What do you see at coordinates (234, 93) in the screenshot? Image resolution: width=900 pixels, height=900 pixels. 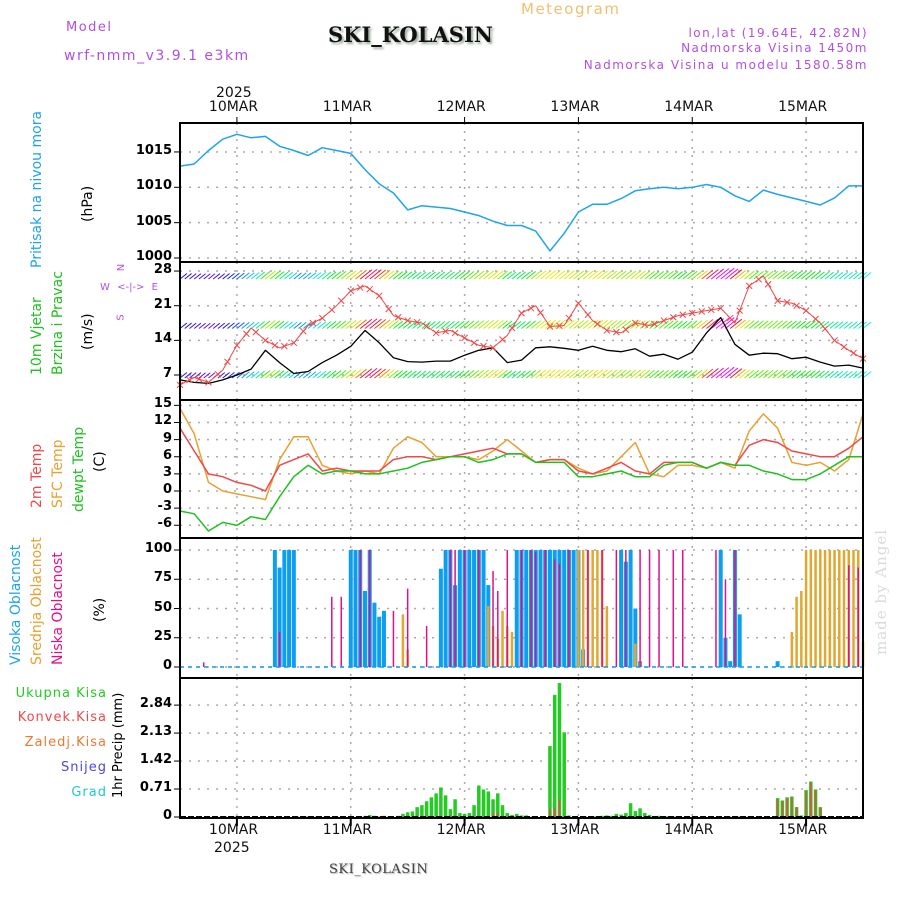 I see `top-year-label: 2025` at bounding box center [234, 93].